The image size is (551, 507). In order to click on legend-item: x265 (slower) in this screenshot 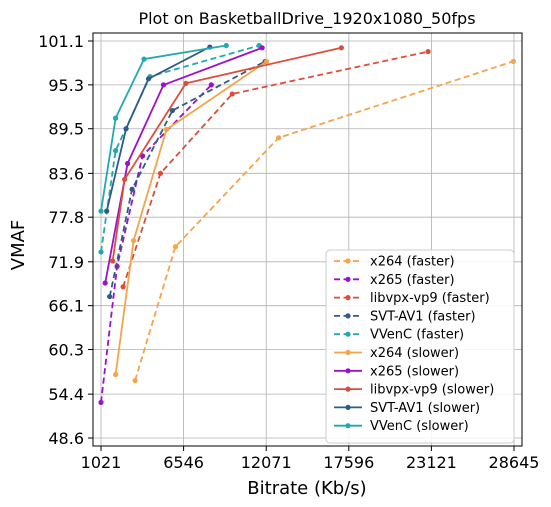, I will do `click(396, 371)`.